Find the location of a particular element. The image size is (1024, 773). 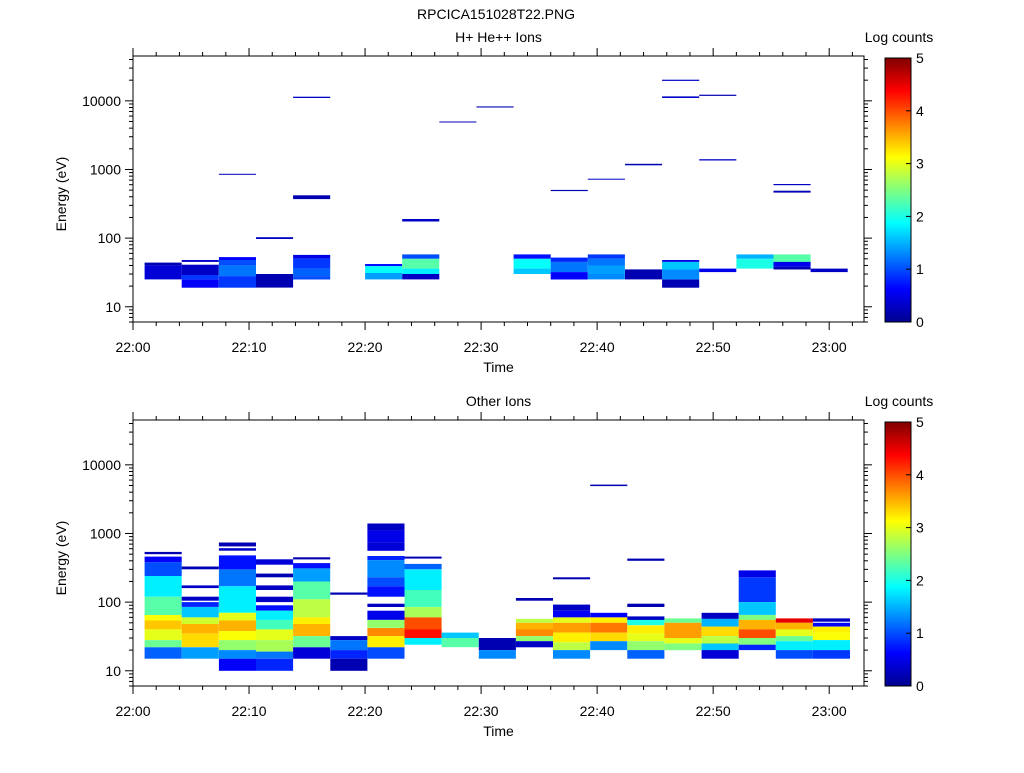

y-tick-label: 1000 is located at coordinates (105, 533).